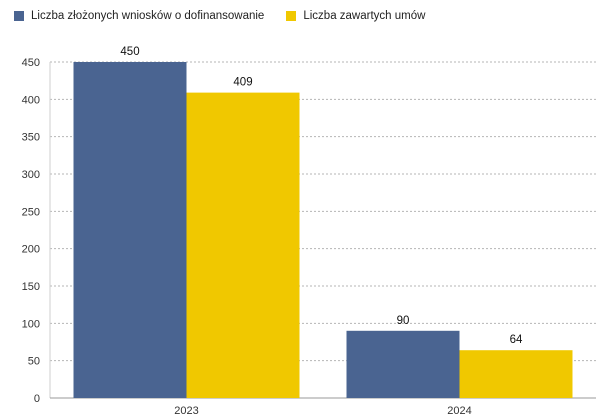 The height and width of the screenshot is (419, 598). Describe the element at coordinates (186, 411) in the screenshot. I see `x-tick-label: 2023` at that location.